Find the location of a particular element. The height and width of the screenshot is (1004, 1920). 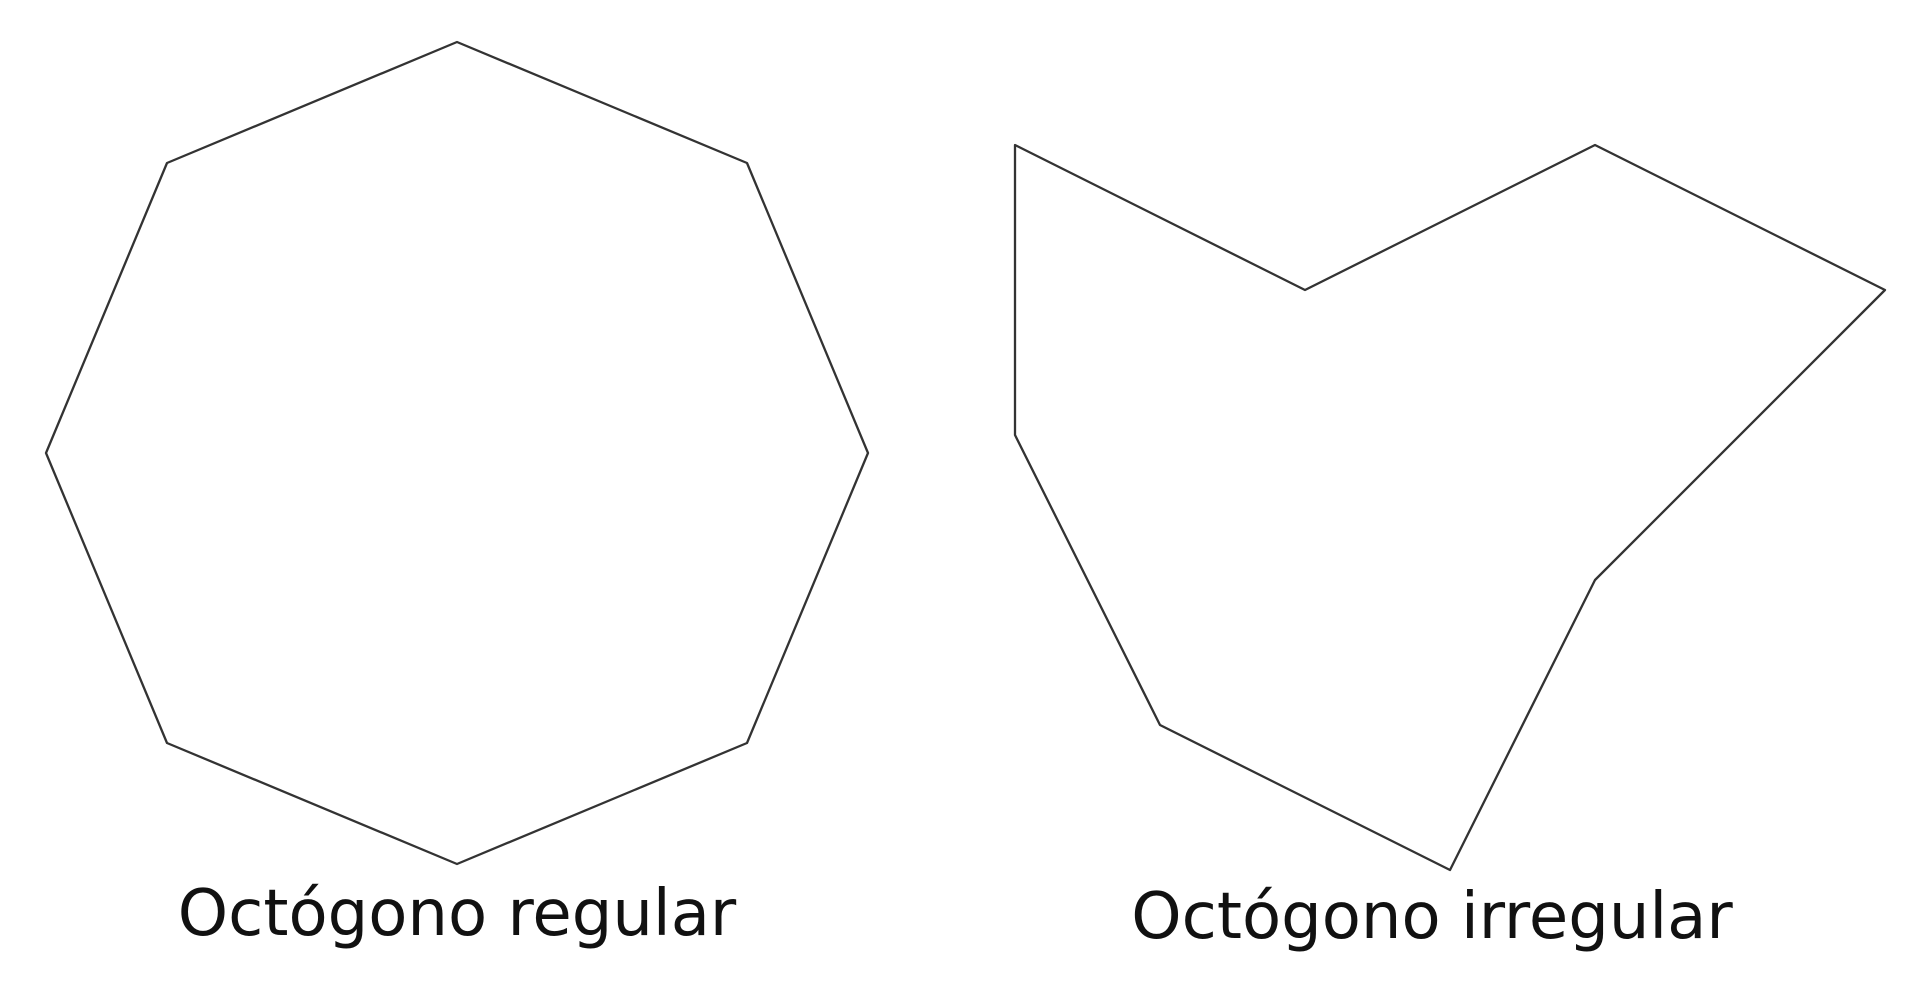

regular-octagon-caption: Octógono regular is located at coordinates (457, 914).